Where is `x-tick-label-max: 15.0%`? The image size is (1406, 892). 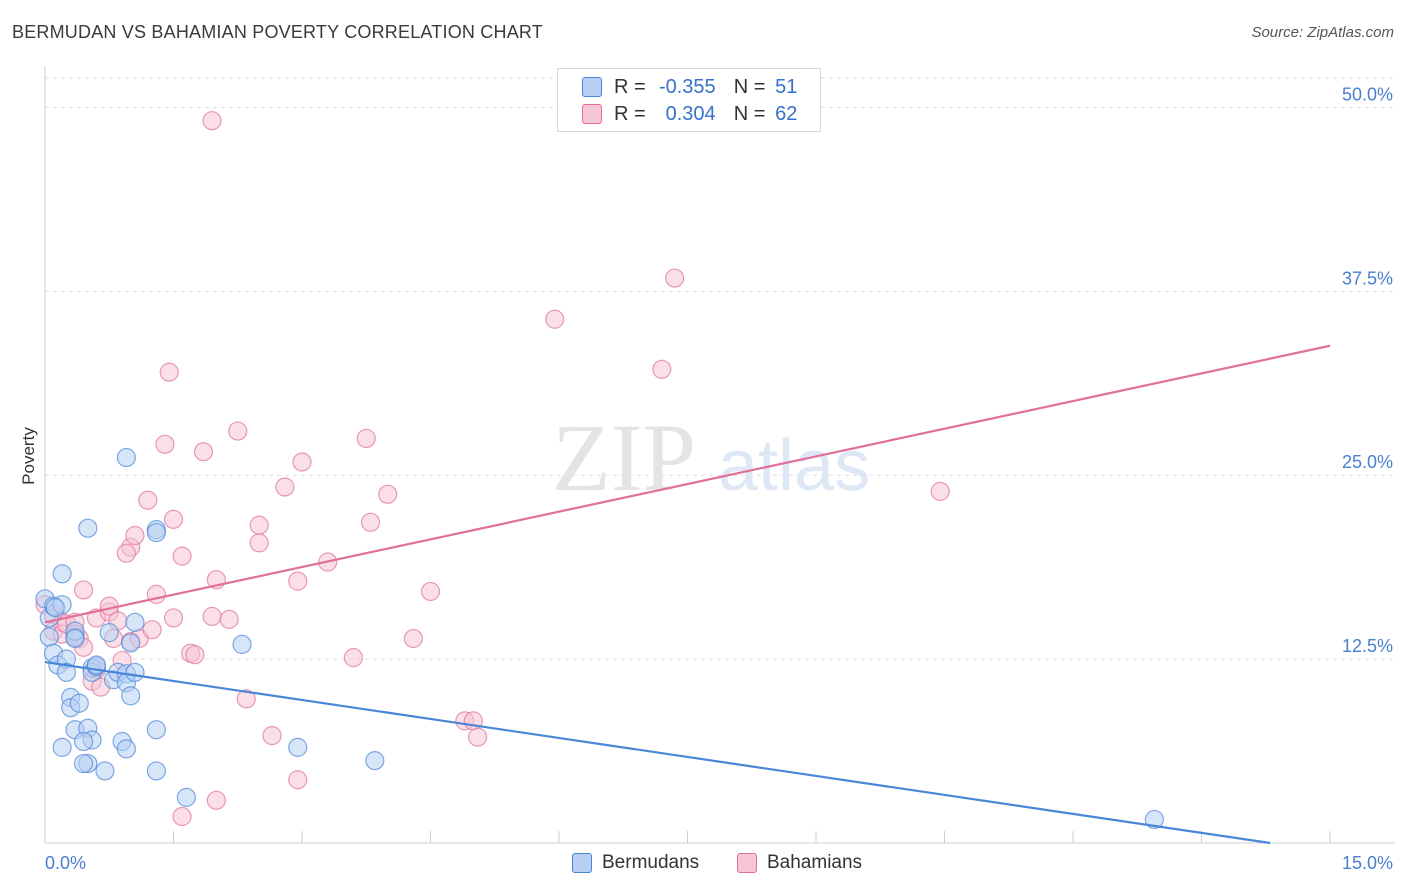 x-tick-label-max: 15.0% is located at coordinates (1367, 863).